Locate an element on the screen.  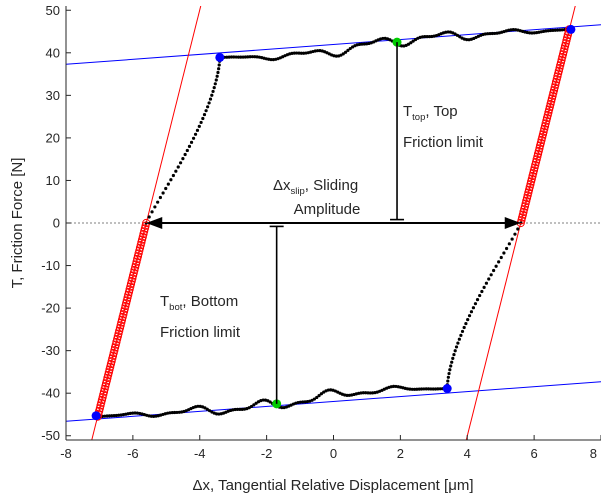
slip-label: Δxslip, Sliding is located at coordinates (315, 187).